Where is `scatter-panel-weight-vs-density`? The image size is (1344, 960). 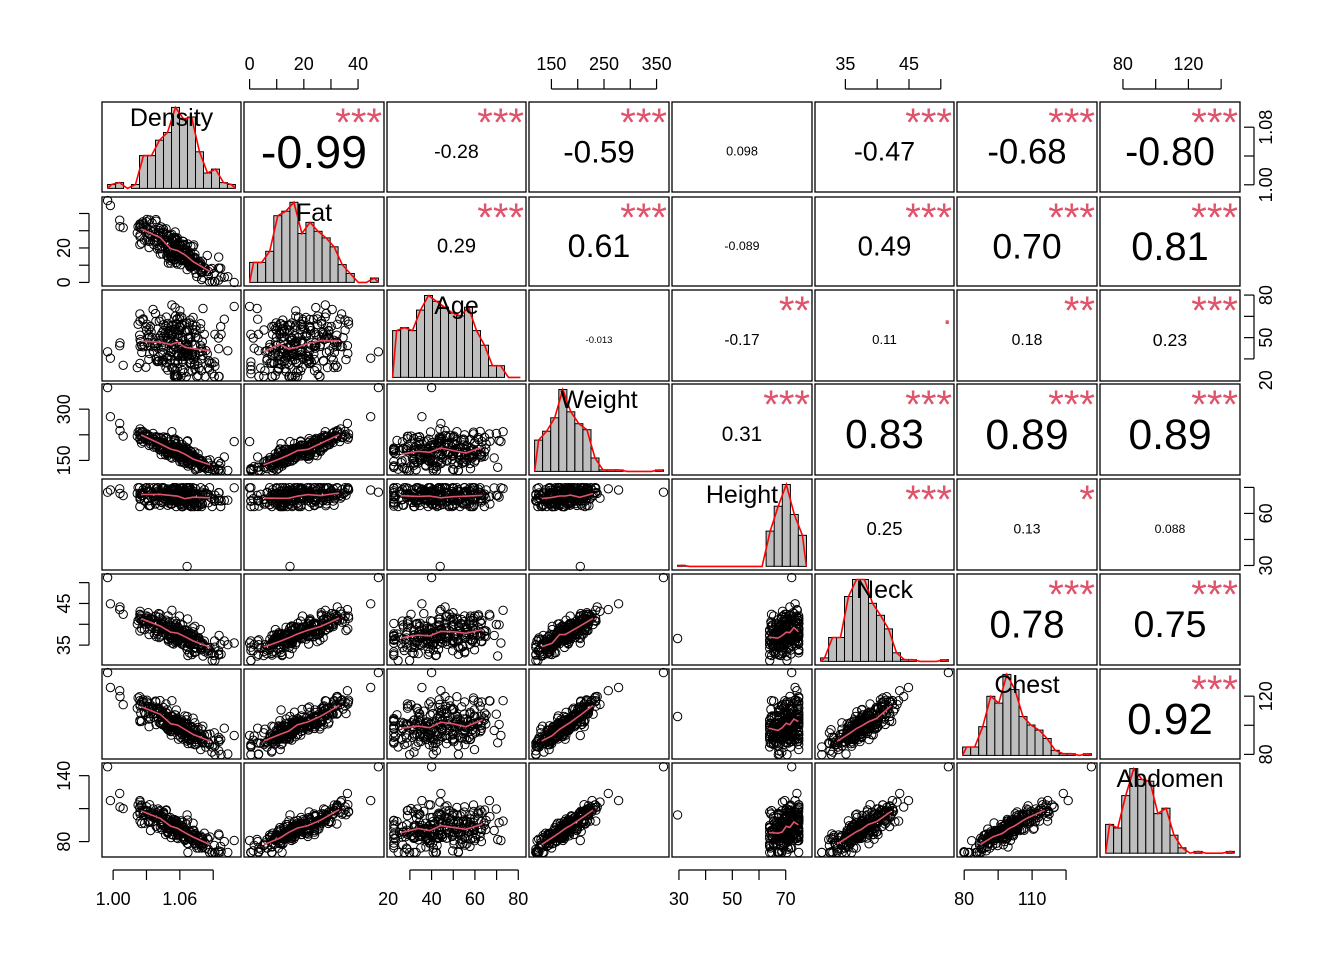
scatter-panel-weight-vs-density is located at coordinates (171, 429).